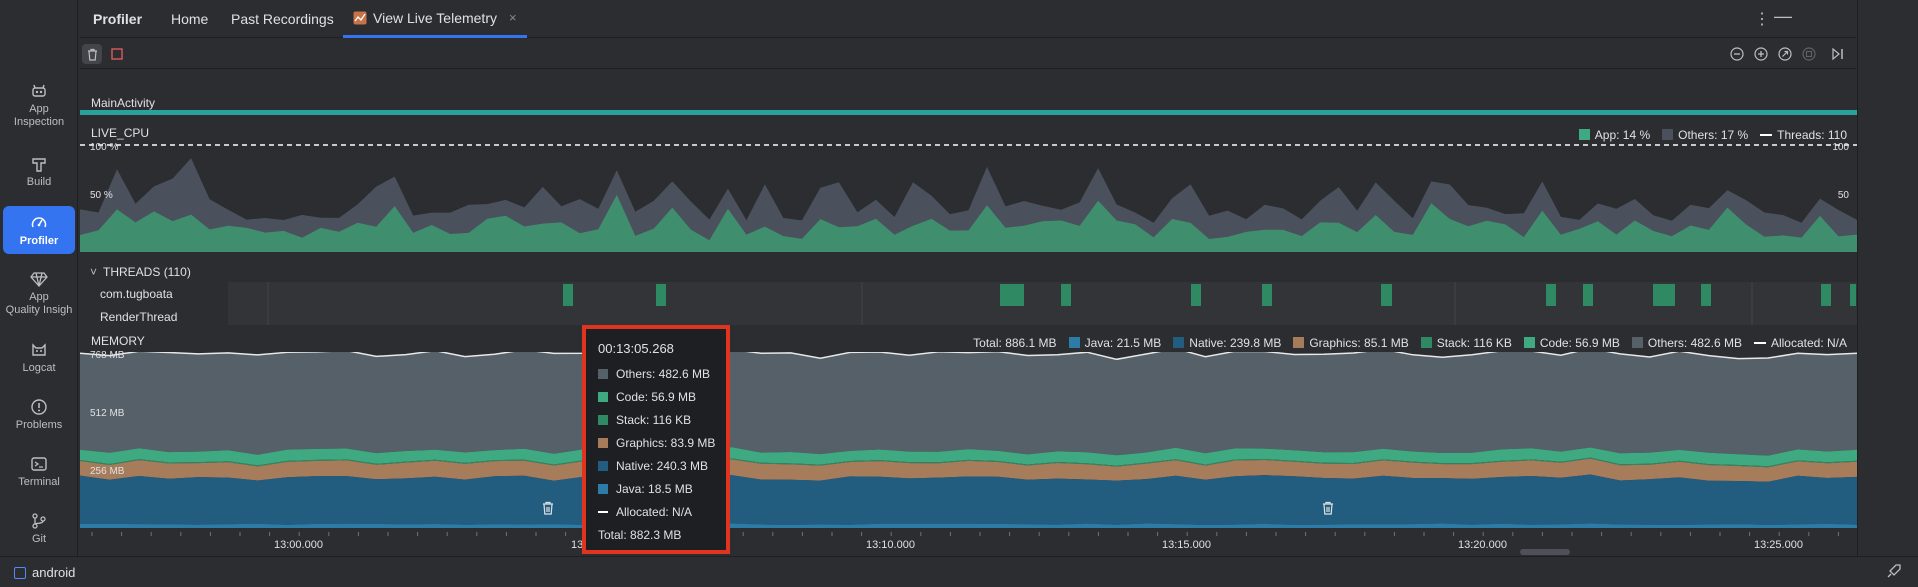 The width and height of the screenshot is (1918, 587). Describe the element at coordinates (1803, 135) in the screenshot. I see `cpu-legend-threads: Threads: 110` at that location.